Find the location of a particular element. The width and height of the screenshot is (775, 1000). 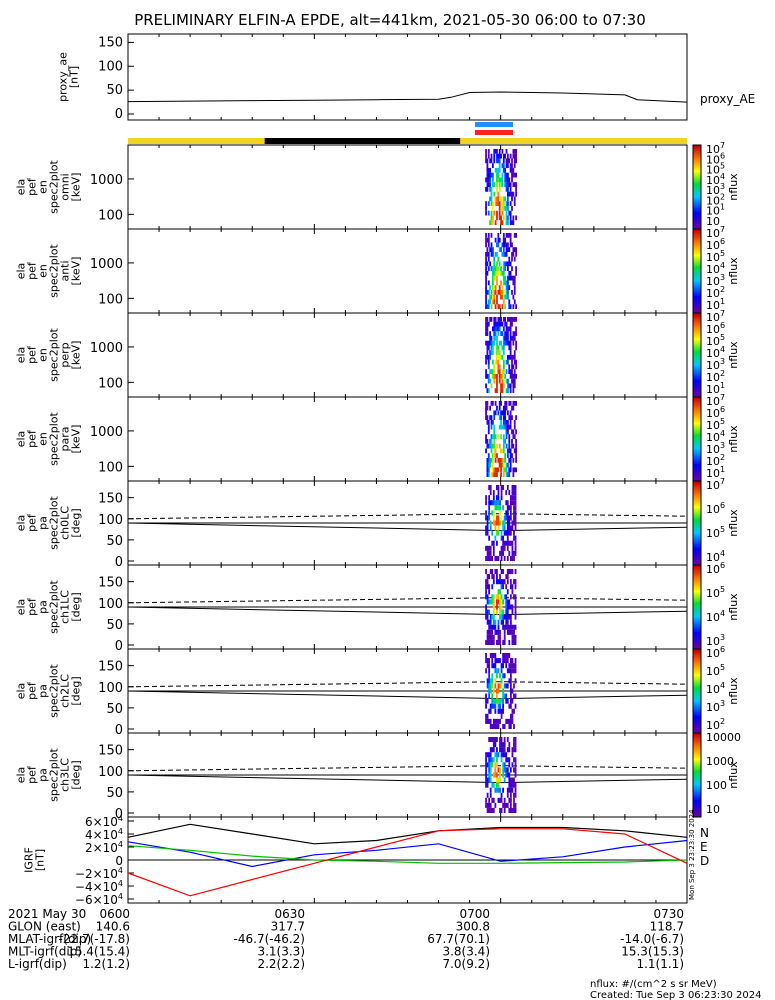

igrf-legend-E: E is located at coordinates (704, 847).